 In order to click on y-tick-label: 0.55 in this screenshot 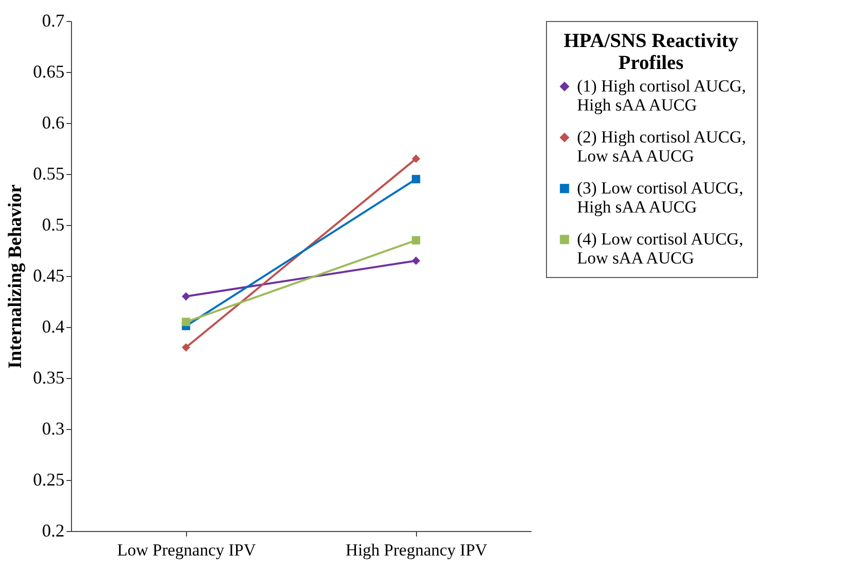, I will do `click(48, 174)`.